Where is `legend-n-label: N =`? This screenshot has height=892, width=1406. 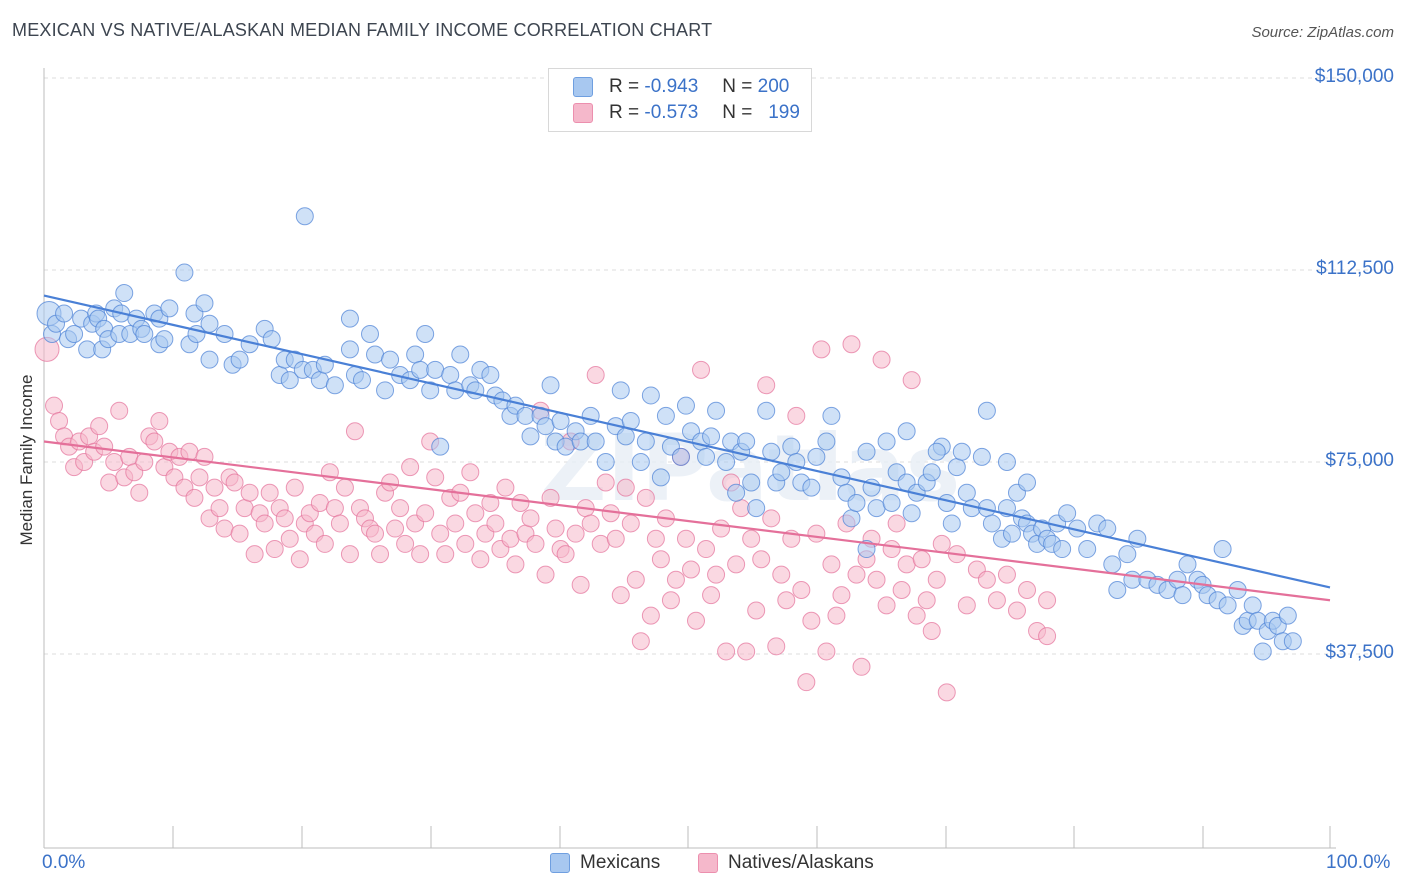
legend-n-label: N = is located at coordinates (737, 112).